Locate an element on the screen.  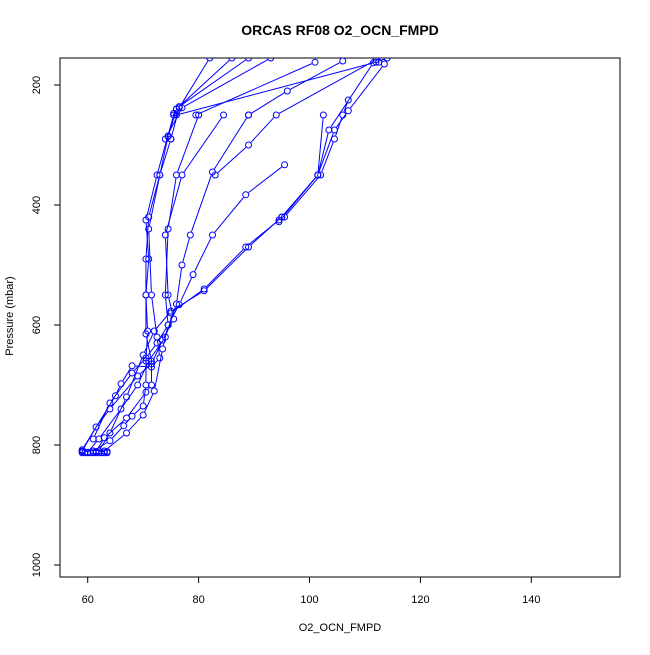
x-tick-label: 80 is located at coordinates (198, 600).